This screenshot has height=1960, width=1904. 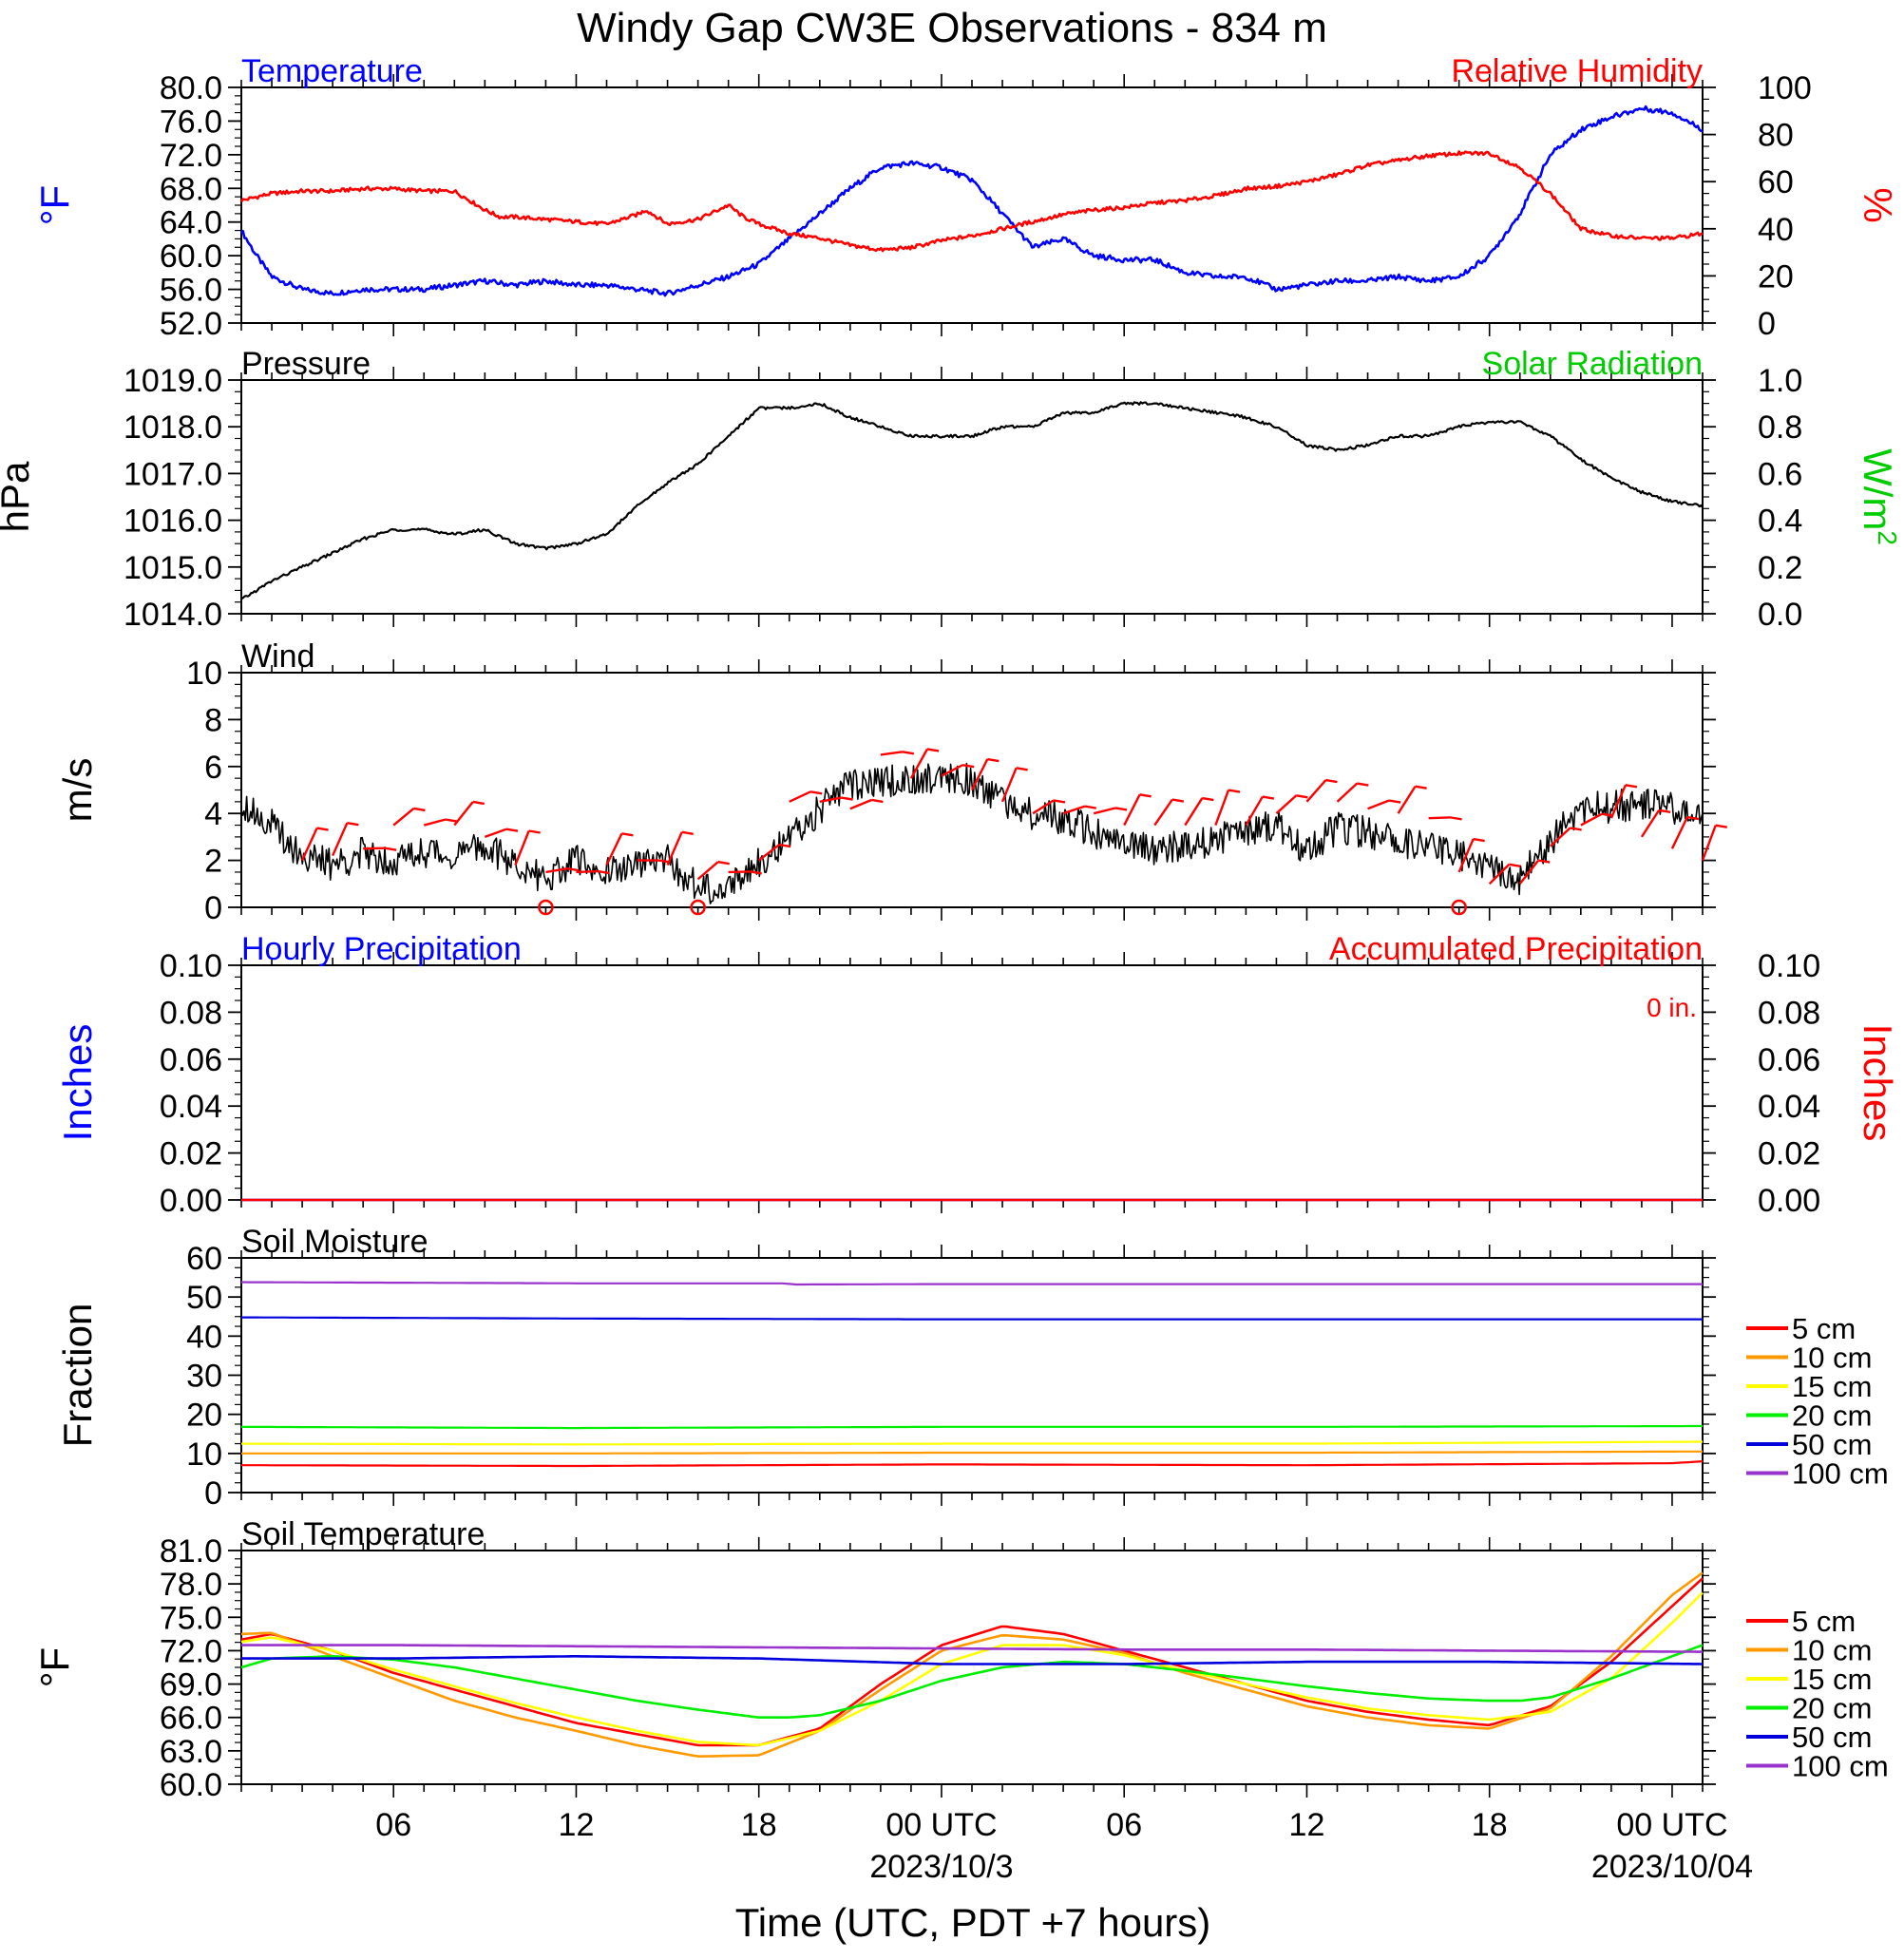 I want to click on y-tick-label: 64.0, so click(x=191, y=223).